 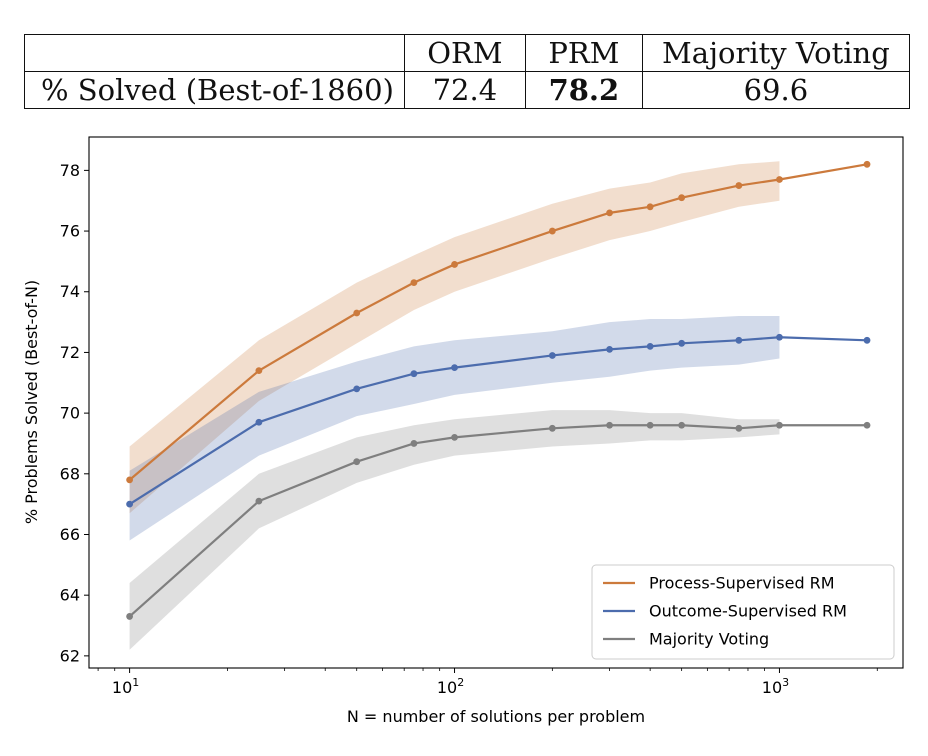 I want to click on y-tick-label: 78, so click(x=70, y=170).